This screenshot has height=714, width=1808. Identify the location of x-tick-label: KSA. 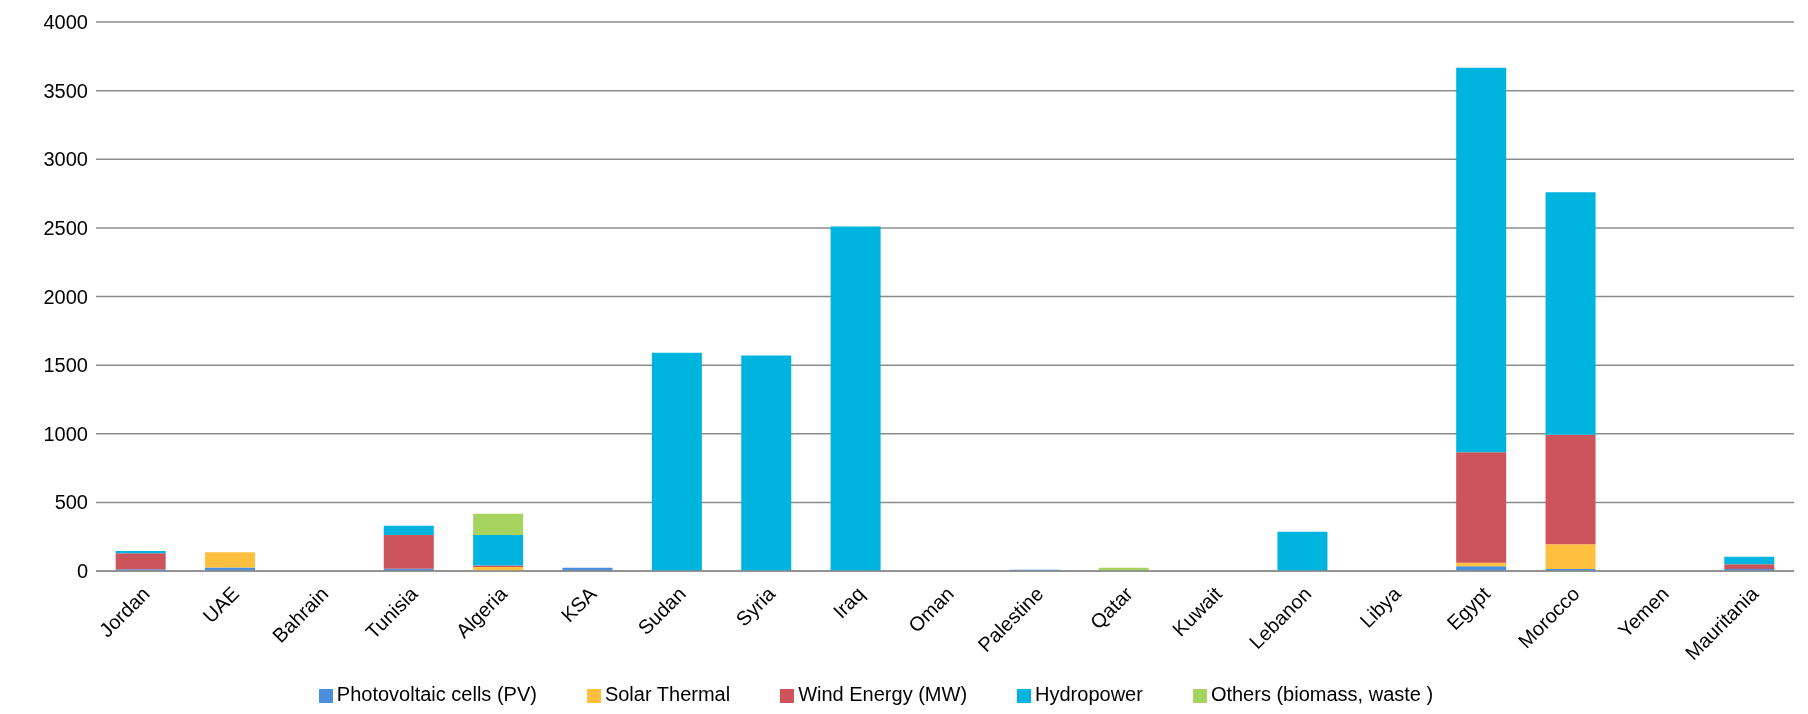
(578, 604).